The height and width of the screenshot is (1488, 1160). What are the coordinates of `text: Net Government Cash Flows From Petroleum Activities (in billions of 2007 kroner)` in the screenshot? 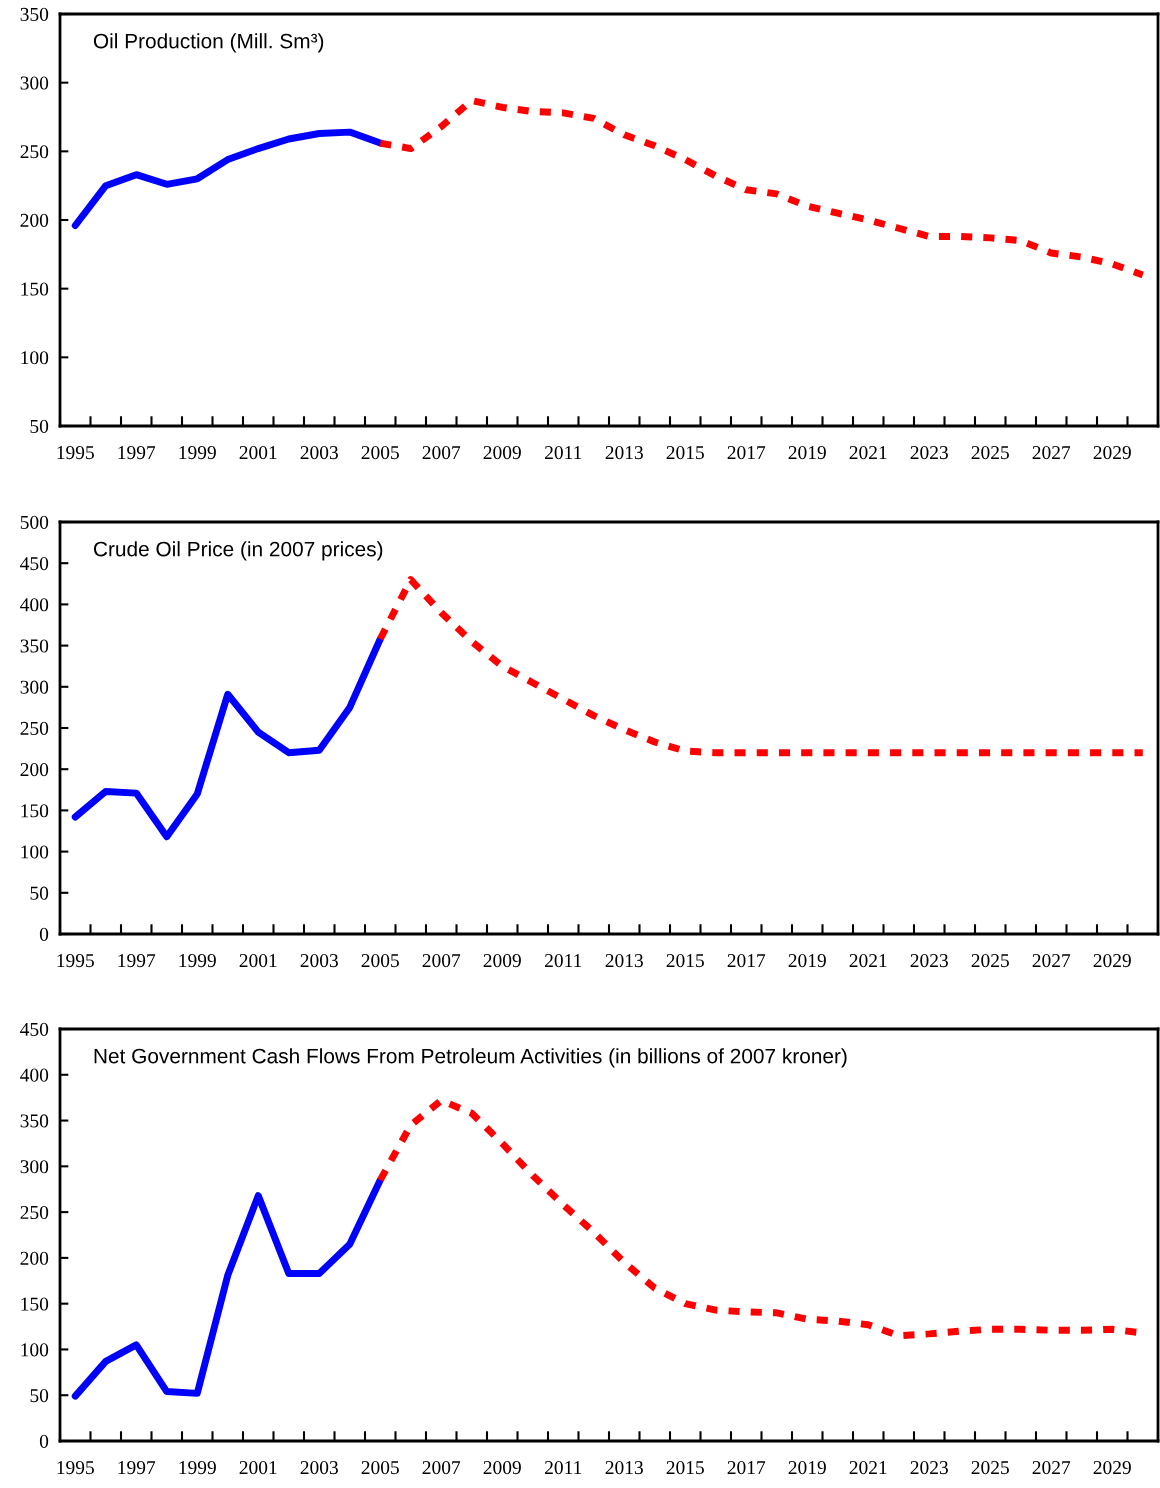 It's located at (470, 1058).